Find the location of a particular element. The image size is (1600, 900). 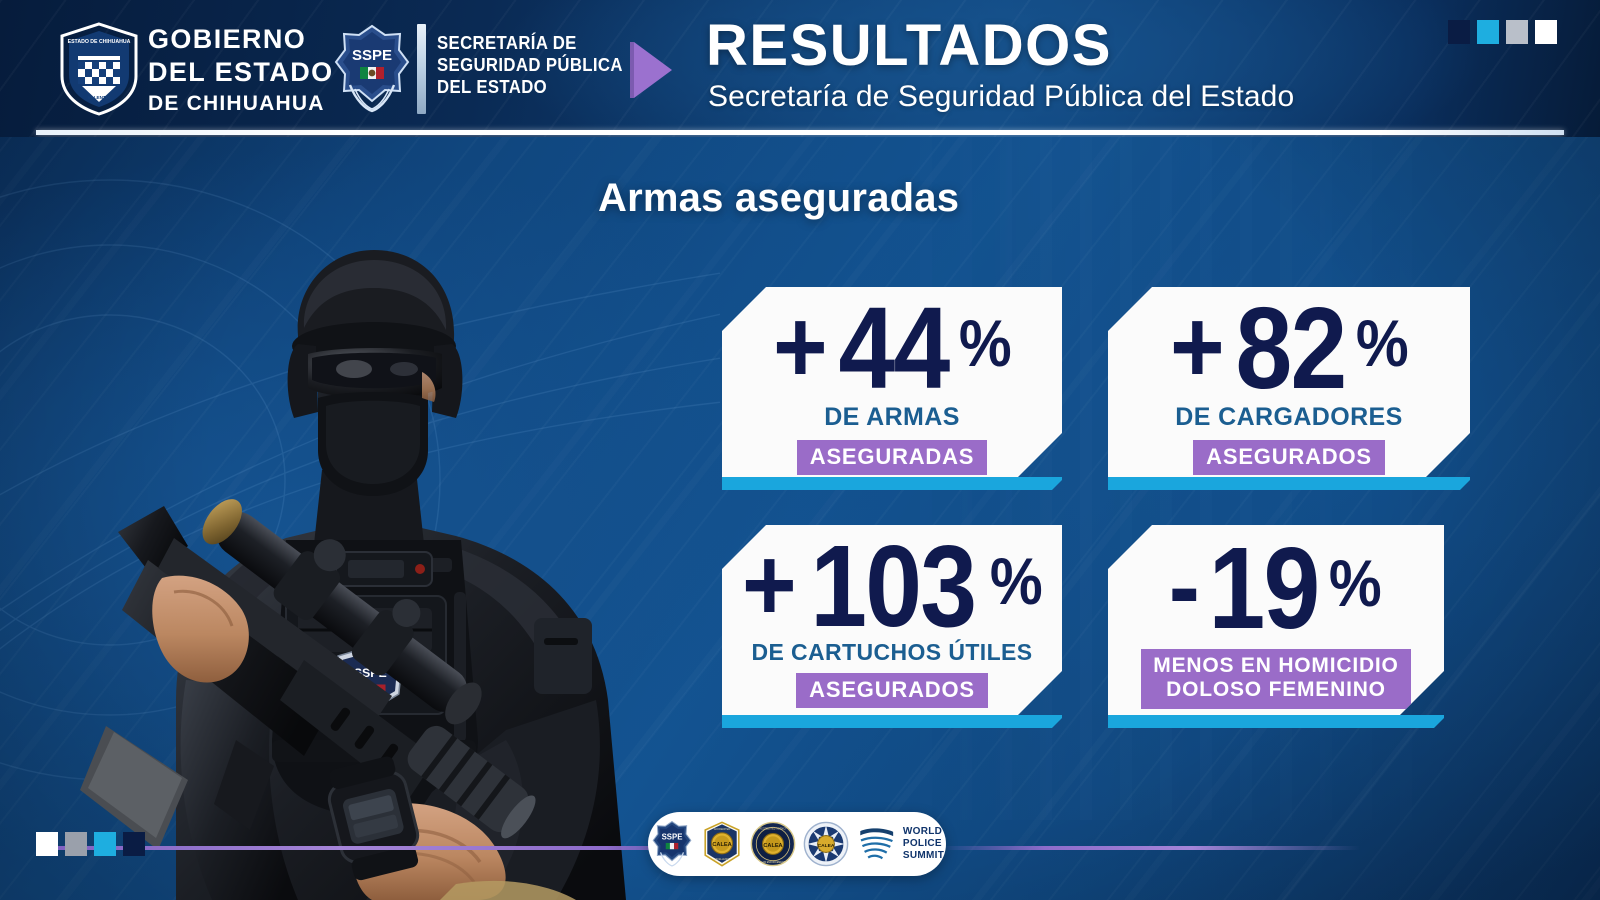

calea-navy-seal-icon: CALEA ACCREDITED AGENCY LAW ENFORCEMENT is located at coordinates (773, 844).